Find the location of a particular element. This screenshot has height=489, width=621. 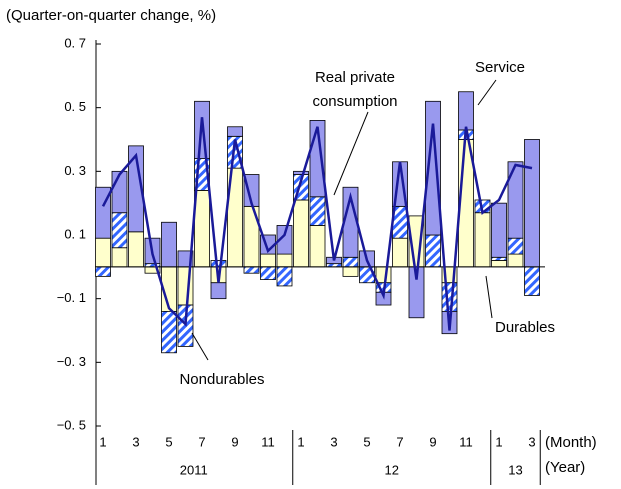

annotation: Nondurables is located at coordinates (221, 379).